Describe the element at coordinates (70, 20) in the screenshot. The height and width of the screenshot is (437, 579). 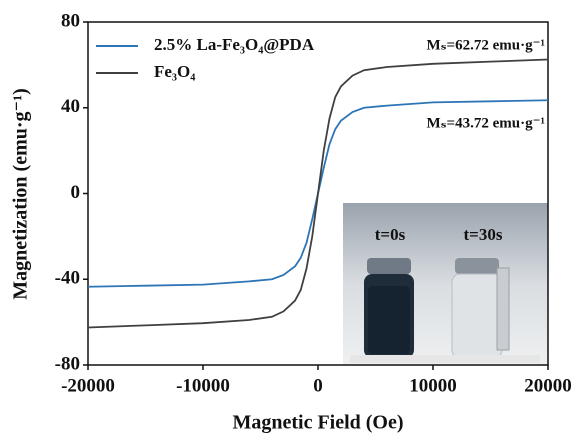
I see `y-tick-label: 80` at that location.